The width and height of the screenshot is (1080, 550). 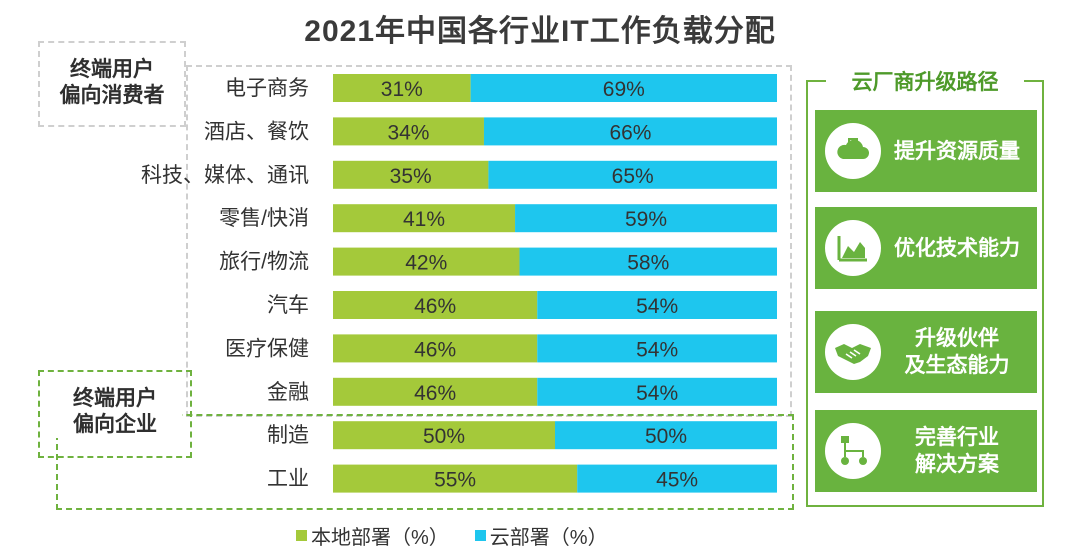 What do you see at coordinates (267, 348) in the screenshot?
I see `category-label: 医疗保健` at bounding box center [267, 348].